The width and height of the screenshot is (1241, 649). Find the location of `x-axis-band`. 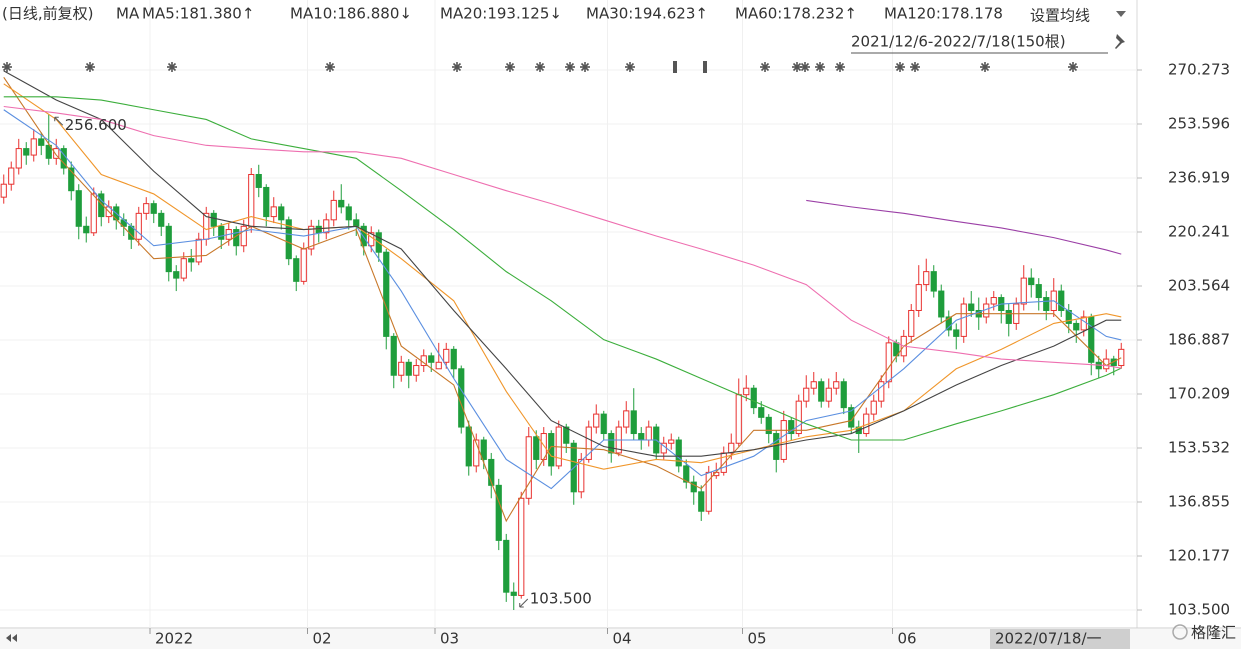

x-axis-band is located at coordinates (620, 639).